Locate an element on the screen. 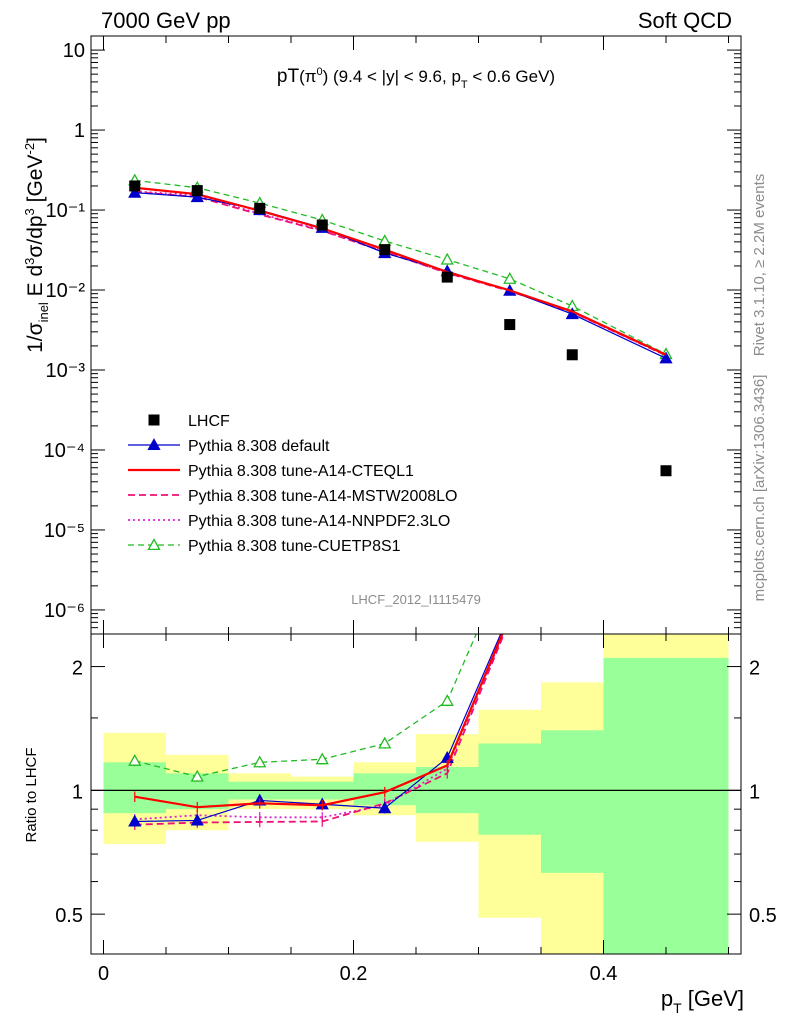  legend-label-lhcf: LHCF is located at coordinates (209, 421).